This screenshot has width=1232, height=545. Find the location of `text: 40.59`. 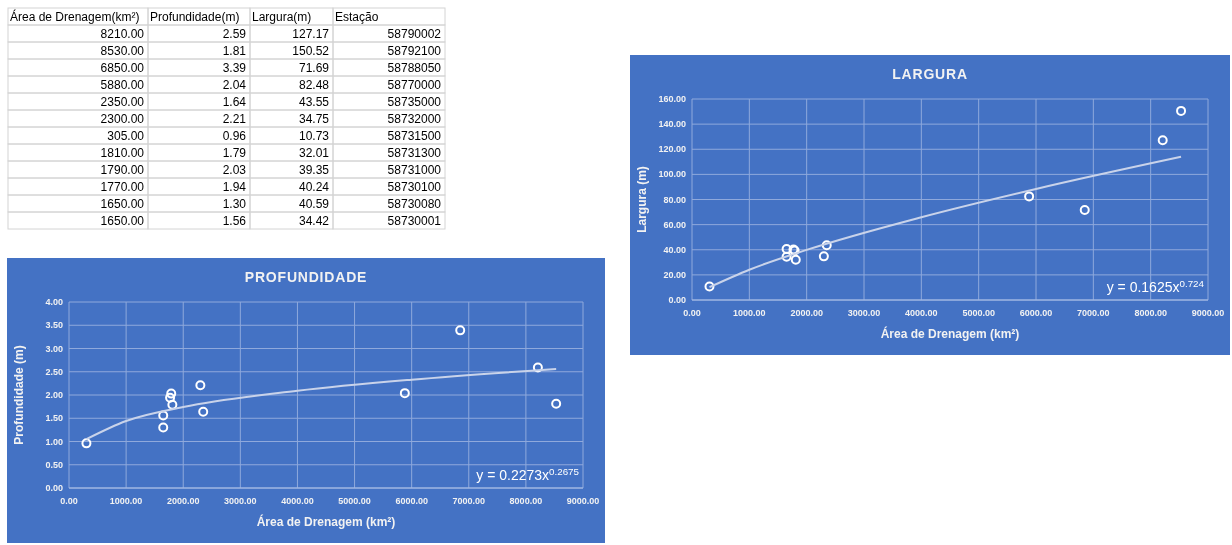

text: 40.59 is located at coordinates (314, 204).